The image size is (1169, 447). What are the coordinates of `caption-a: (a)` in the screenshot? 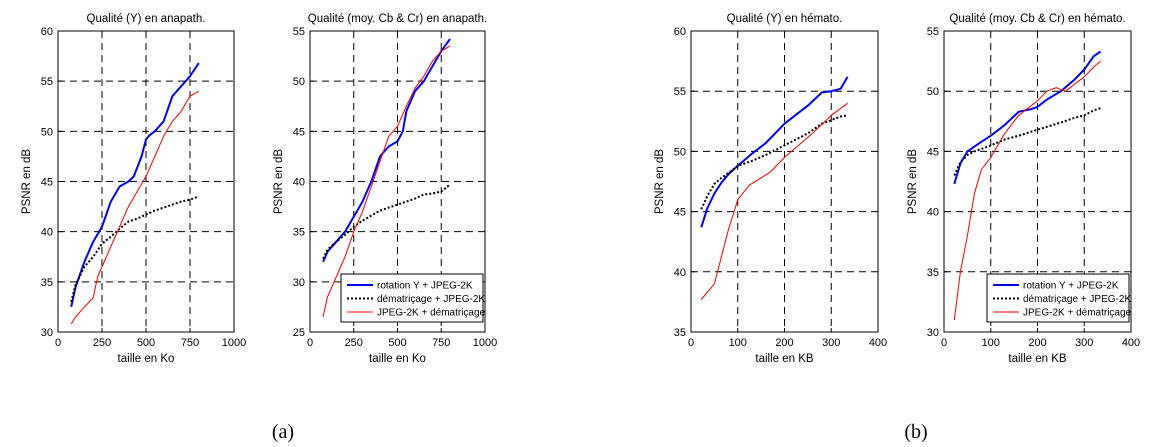 It's located at (283, 432).